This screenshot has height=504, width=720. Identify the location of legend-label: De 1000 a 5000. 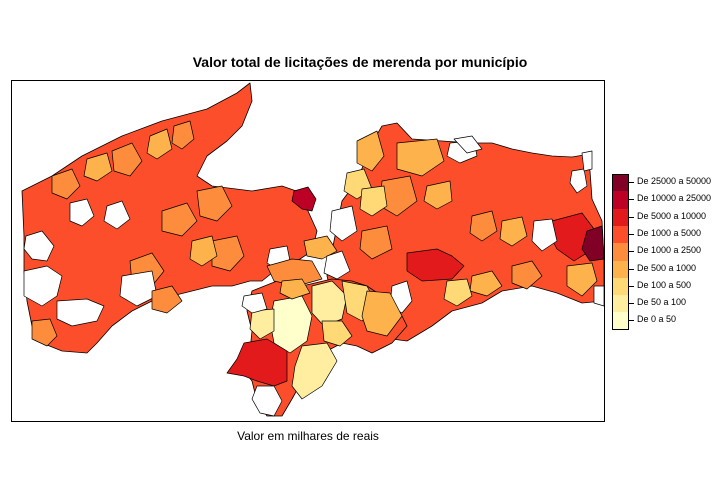
(669, 232).